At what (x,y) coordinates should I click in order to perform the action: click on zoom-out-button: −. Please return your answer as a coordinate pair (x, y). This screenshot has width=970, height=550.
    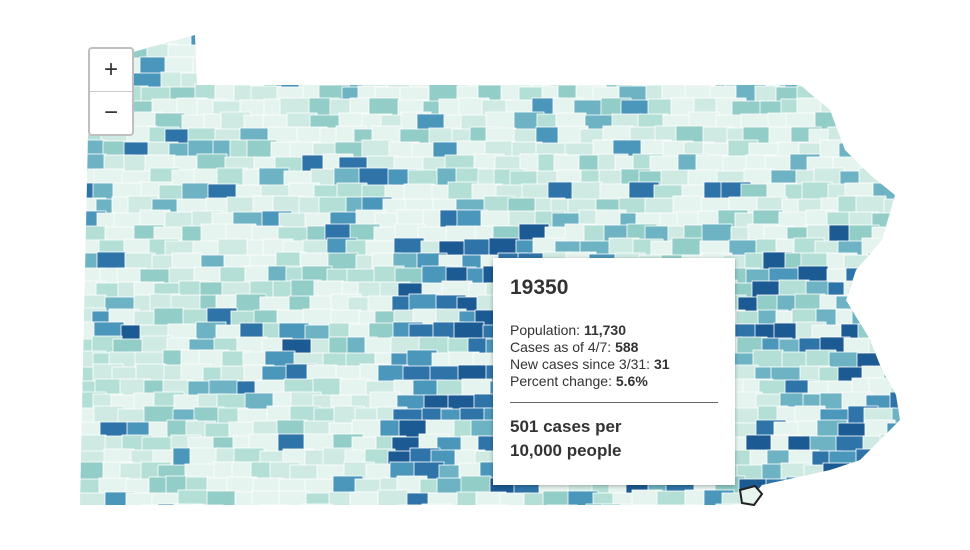
    Looking at the image, I should click on (111, 112).